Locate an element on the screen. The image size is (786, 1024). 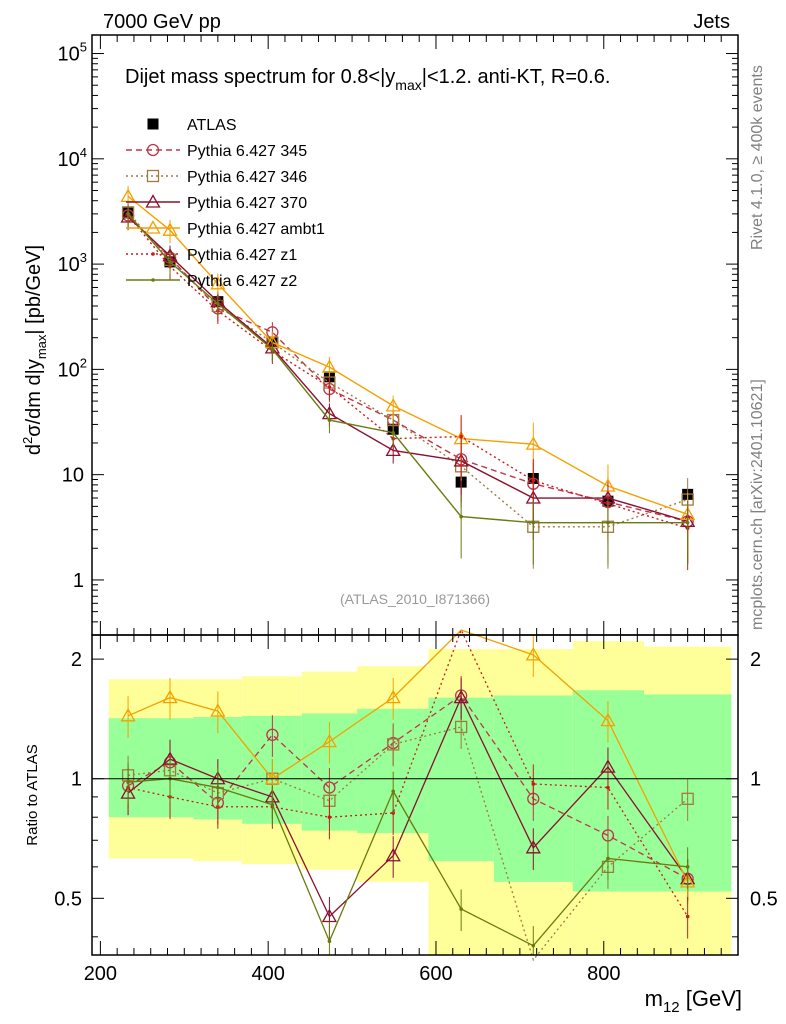
legend-label: Pythia 6.427 345 is located at coordinates (247, 151).